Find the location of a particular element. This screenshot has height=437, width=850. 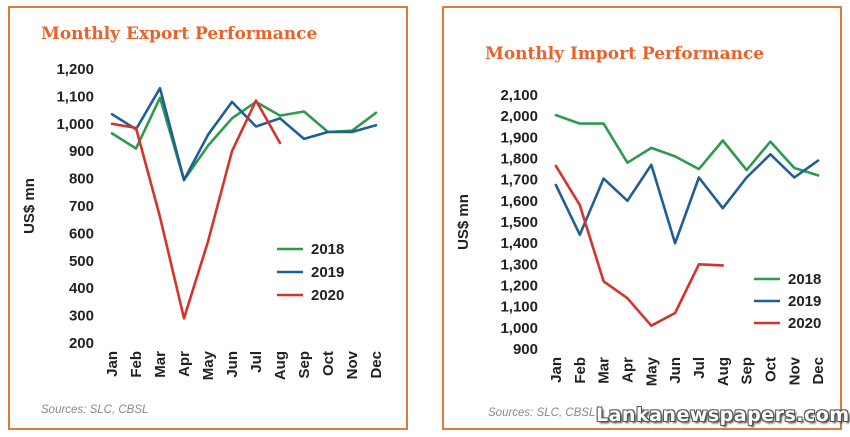

import-y-tick-label: 2,000 is located at coordinates (519, 116).